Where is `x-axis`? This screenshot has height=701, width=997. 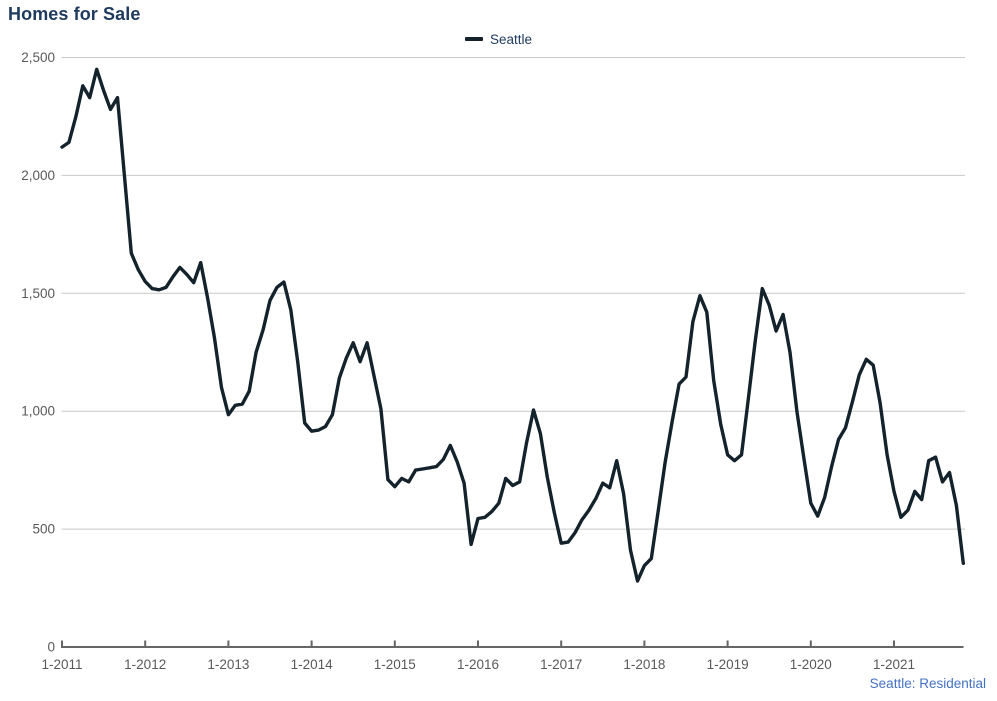
x-axis is located at coordinates (512, 644).